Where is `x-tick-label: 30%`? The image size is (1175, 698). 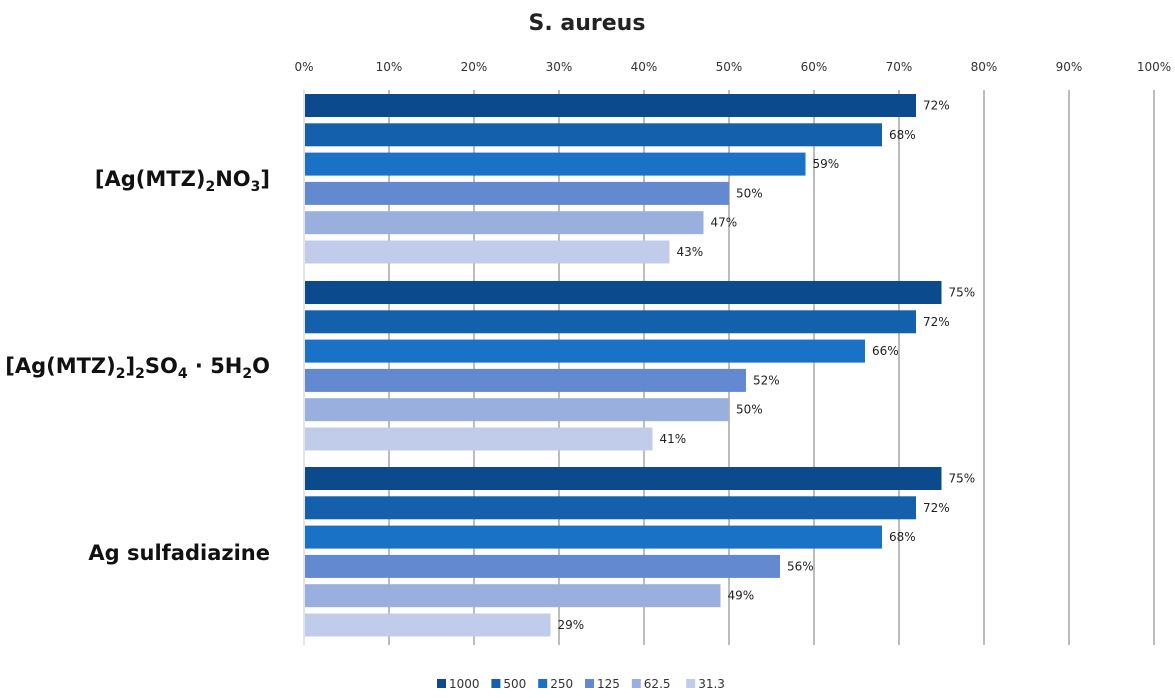
x-tick-label: 30% is located at coordinates (559, 67).